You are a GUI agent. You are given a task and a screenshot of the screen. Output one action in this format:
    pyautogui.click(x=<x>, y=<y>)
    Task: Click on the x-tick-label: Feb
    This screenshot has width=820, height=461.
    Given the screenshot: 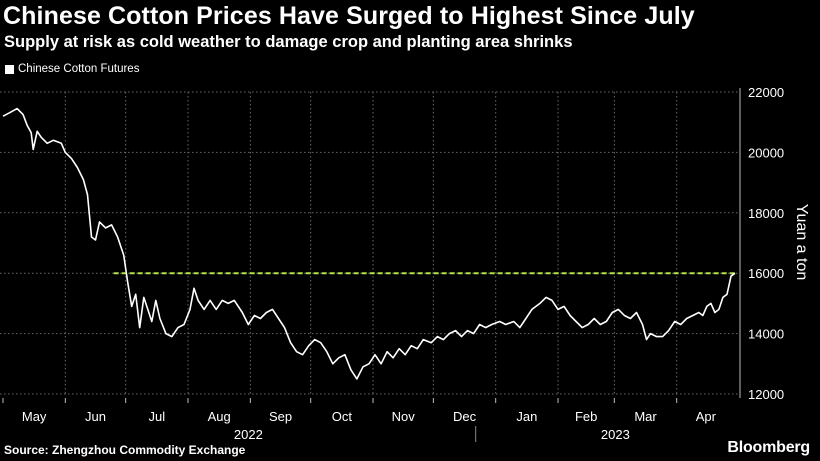 What is the action you would take?
    pyautogui.click(x=586, y=416)
    